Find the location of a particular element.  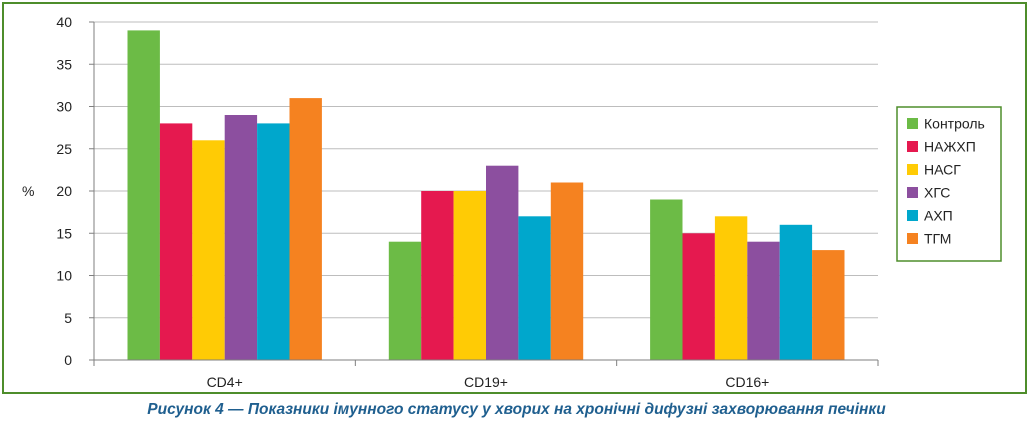

bar-АХП-CD4+ is located at coordinates (273, 242).